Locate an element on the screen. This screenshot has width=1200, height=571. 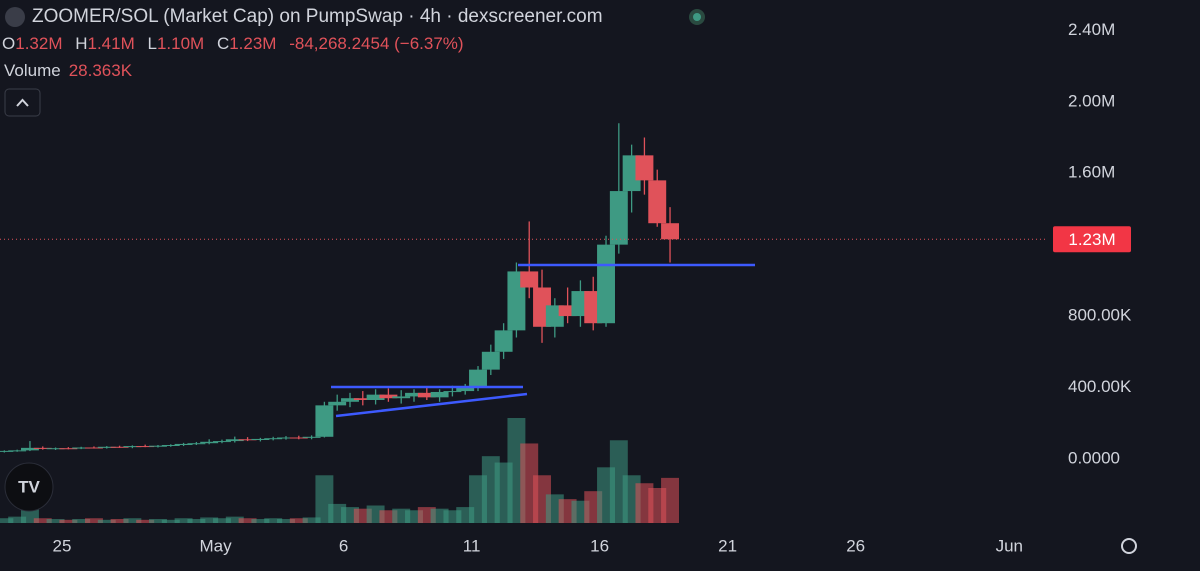
legend-c-value: 1.23M is located at coordinates (252, 43).